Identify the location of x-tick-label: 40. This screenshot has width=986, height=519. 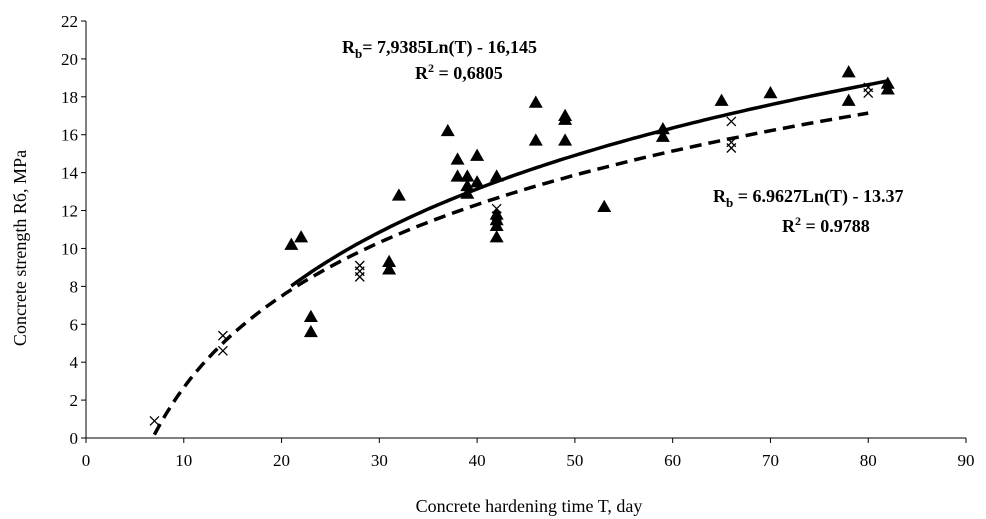
(477, 460).